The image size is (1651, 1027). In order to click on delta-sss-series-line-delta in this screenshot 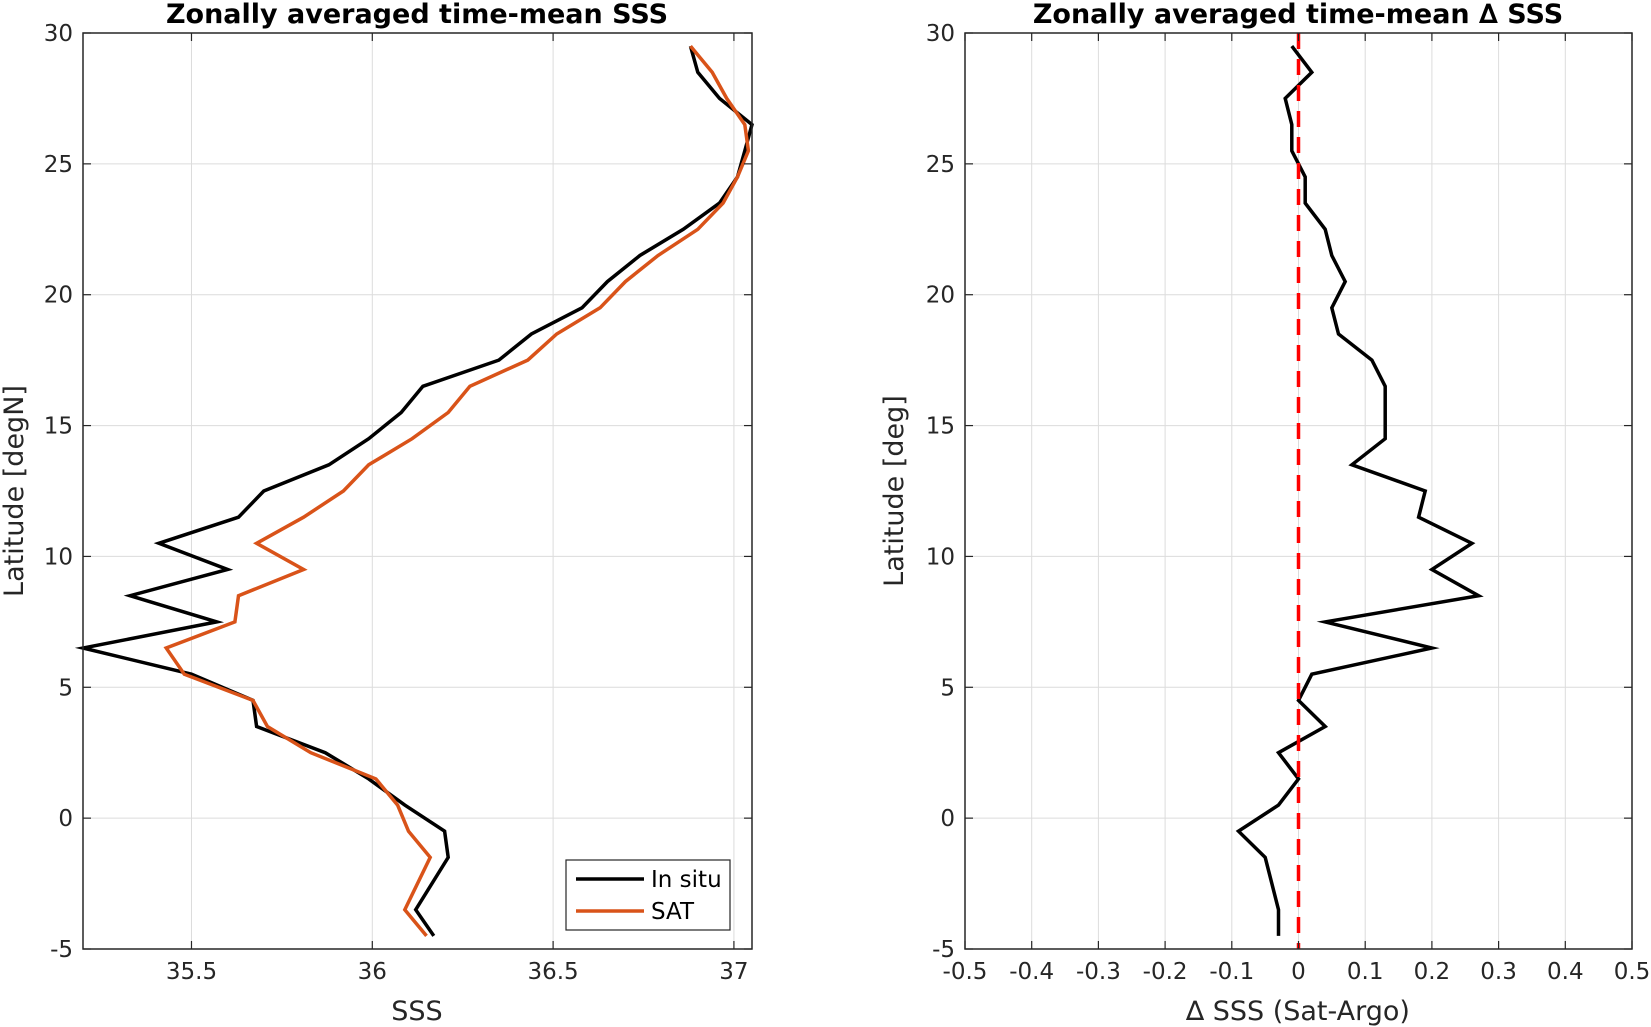, I will do `click(1359, 490)`.